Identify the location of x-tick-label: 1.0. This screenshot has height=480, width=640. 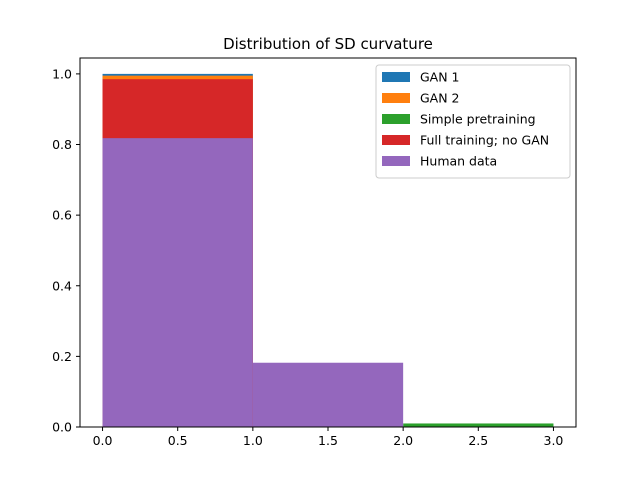
(253, 440).